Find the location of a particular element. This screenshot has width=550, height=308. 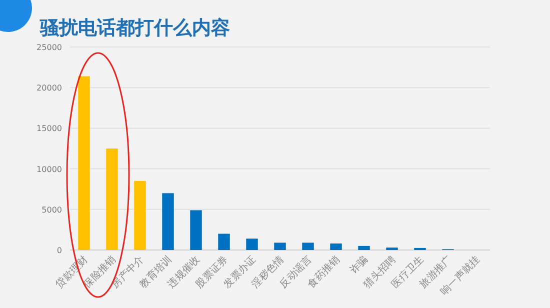

y-tick-label: 25000 is located at coordinates (49, 47).